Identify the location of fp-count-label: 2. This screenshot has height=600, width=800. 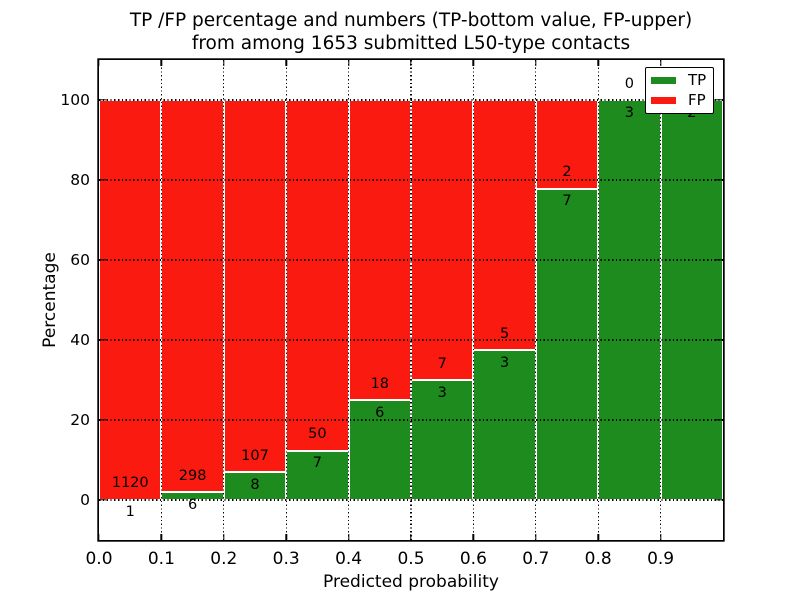
(567, 172).